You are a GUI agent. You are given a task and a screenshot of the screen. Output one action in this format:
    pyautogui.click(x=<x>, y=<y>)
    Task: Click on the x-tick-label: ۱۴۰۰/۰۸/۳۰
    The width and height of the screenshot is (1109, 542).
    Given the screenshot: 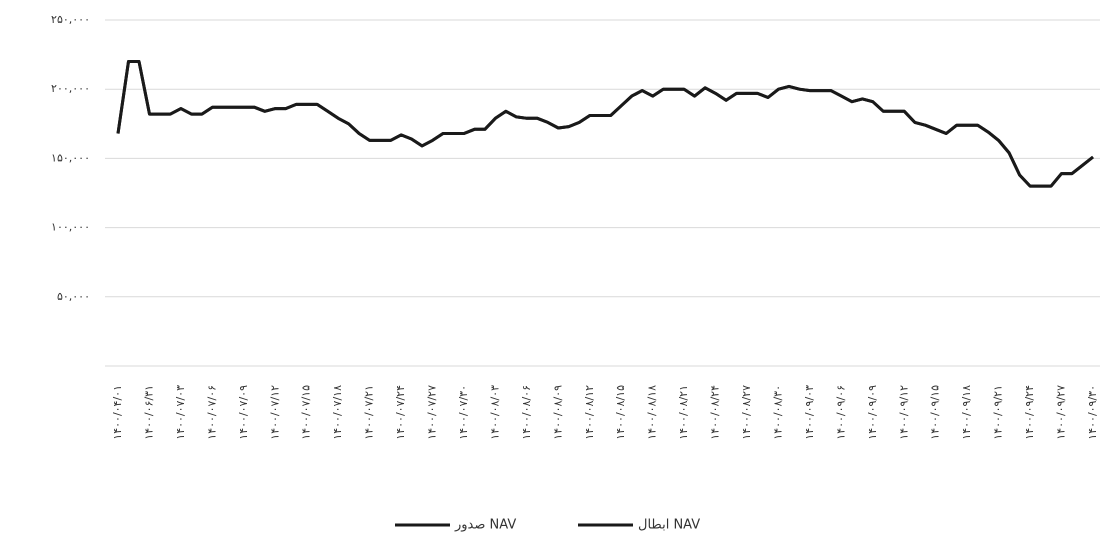 What is the action you would take?
    pyautogui.click(x=777, y=412)
    